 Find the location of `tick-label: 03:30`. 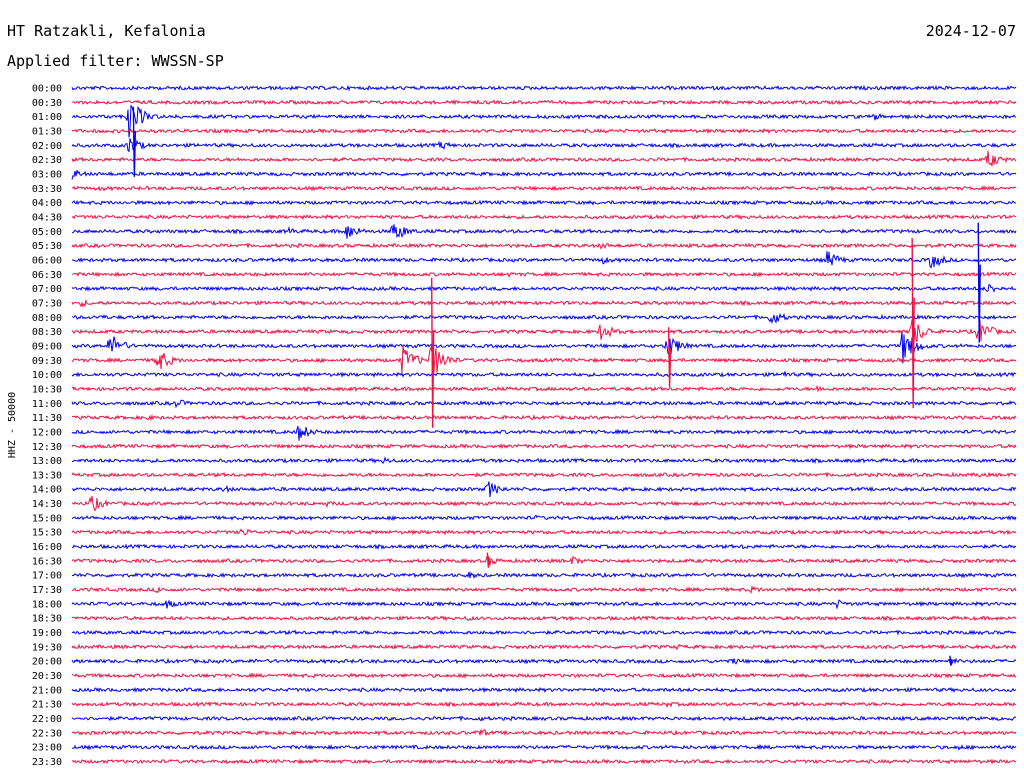

tick-label: 03:30 is located at coordinates (47, 189).